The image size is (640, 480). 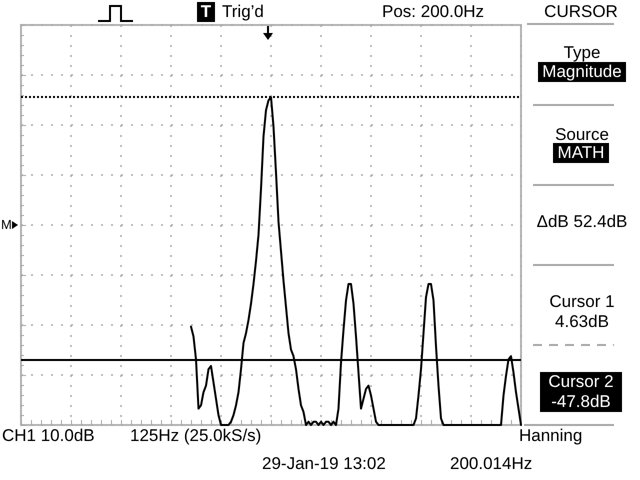 I want to click on text: Pos: 200.0Hz, so click(x=433, y=12).